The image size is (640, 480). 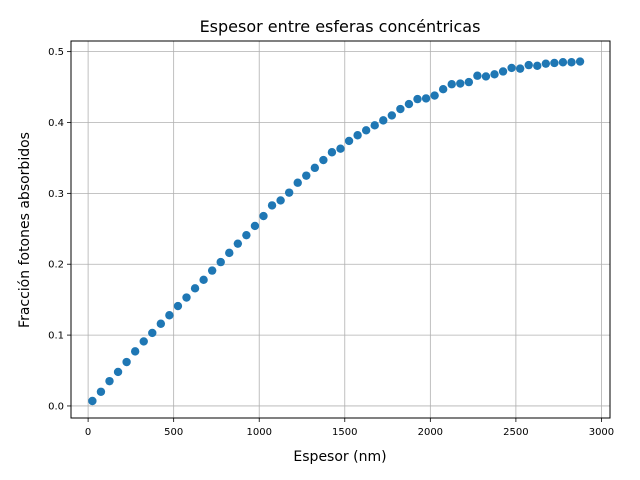 I want to click on y-axis-label: Fracción fotones absorbidos, so click(x=25, y=230).